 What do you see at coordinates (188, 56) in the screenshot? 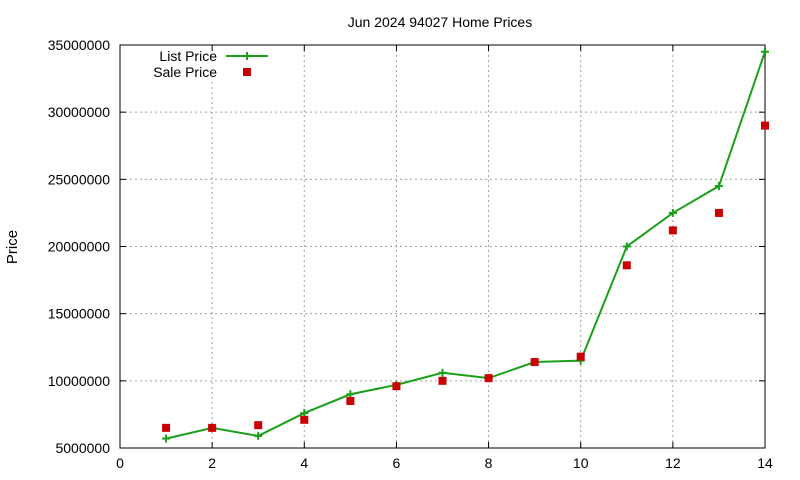
I see `legend-label: List Price` at bounding box center [188, 56].